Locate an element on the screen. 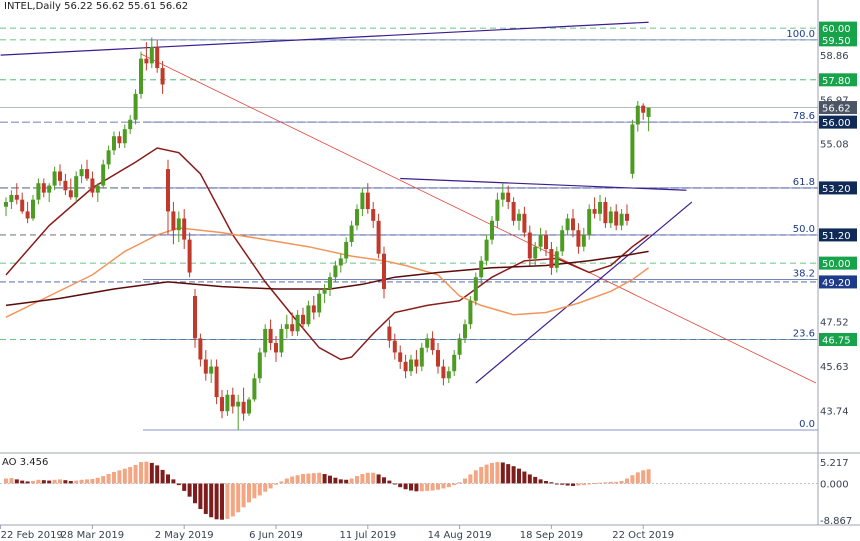 This screenshot has height=541, width=860. price-tick-label: 55.08 is located at coordinates (834, 145).